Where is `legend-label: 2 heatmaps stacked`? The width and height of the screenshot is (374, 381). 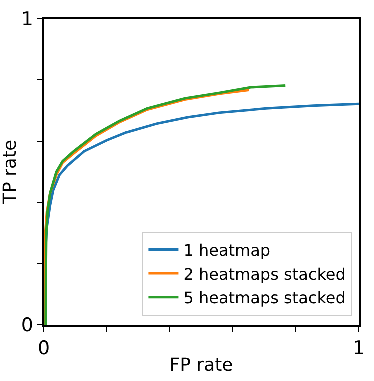
legend-label: 2 heatmaps stacked is located at coordinates (265, 274).